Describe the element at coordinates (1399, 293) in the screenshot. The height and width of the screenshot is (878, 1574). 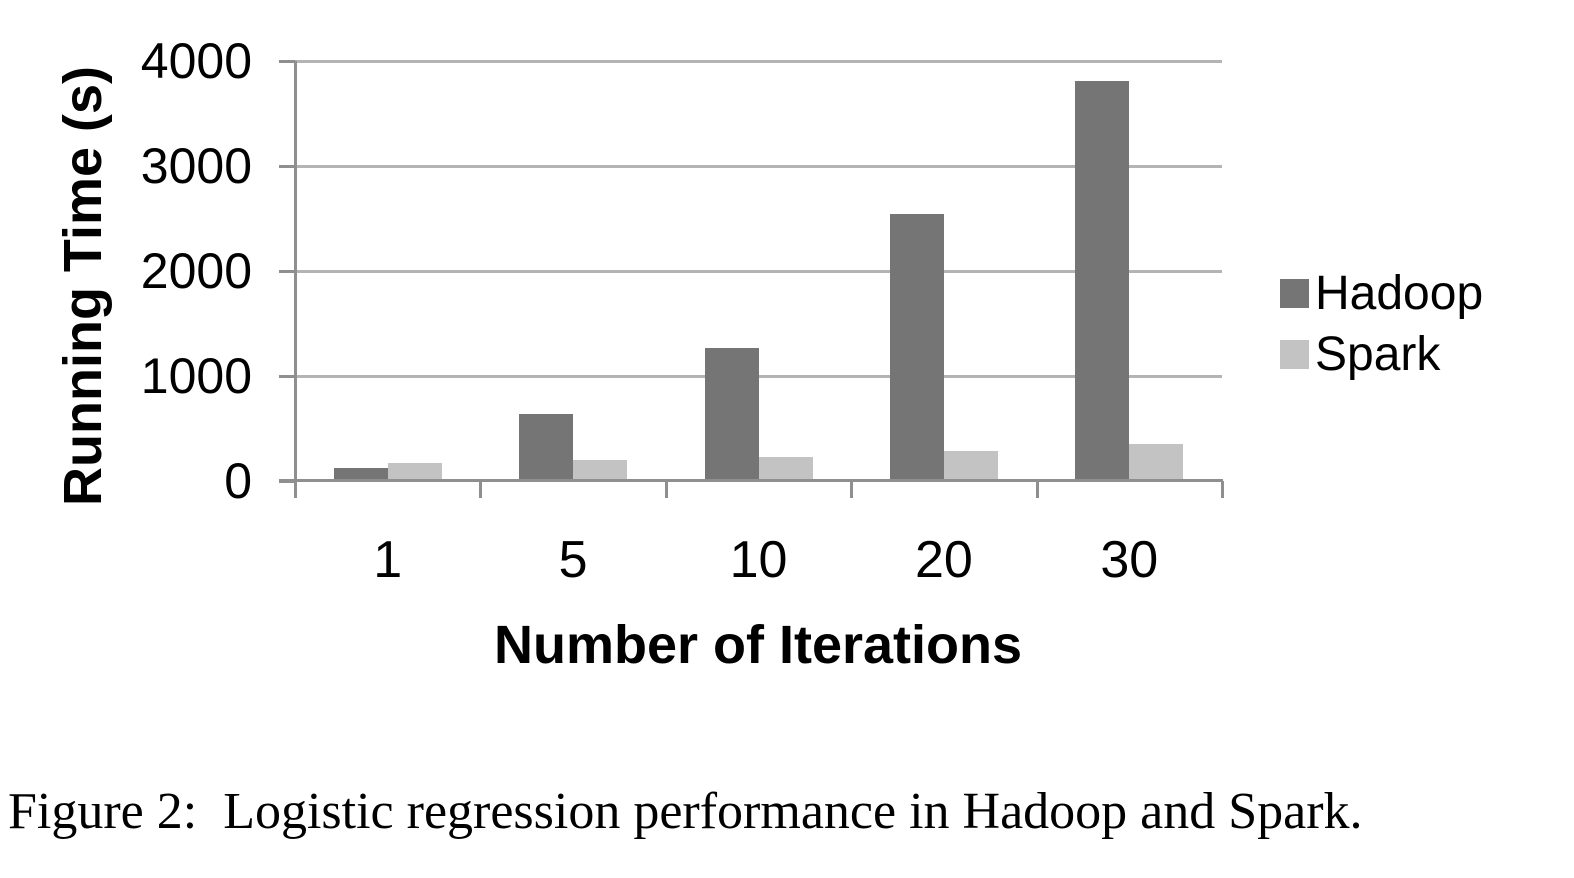
I see `legend-label-hadoop: Hadoop` at that location.